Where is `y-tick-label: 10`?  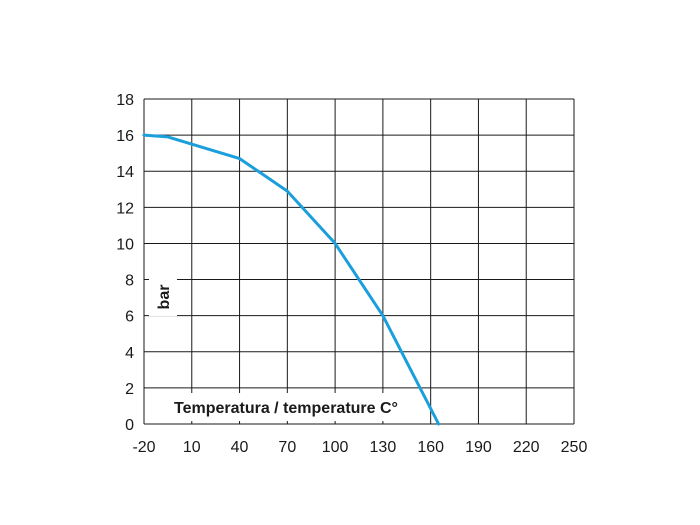 y-tick-label: 10 is located at coordinates (125, 244).